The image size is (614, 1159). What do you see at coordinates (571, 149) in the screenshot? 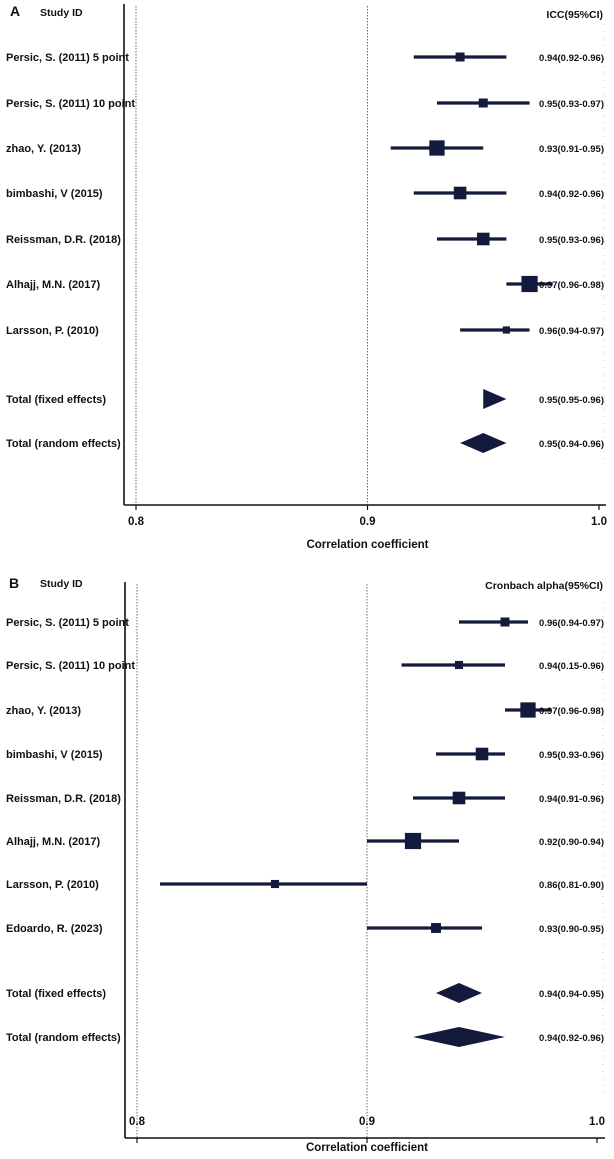
I see `panel-a-estimate-value: 0.93(0.91-0.95)` at bounding box center [571, 149].